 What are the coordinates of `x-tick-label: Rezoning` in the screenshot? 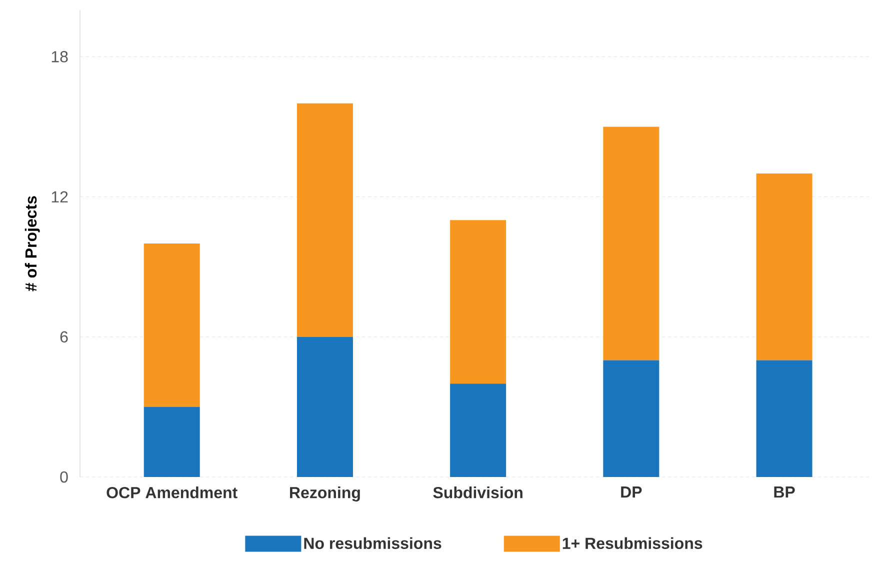 It's located at (325, 494).